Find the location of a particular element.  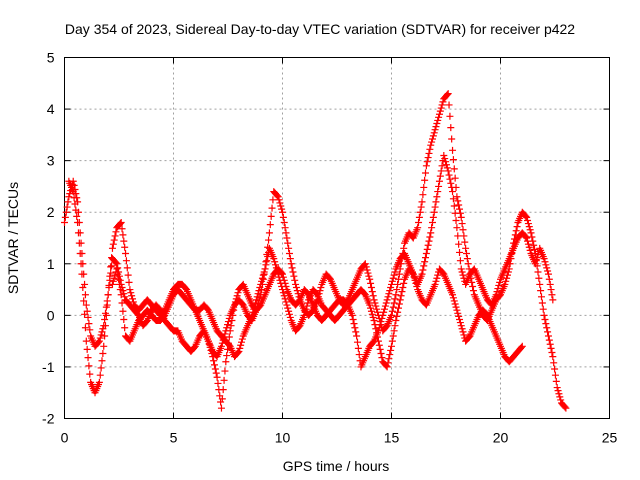

x-tick-label: 0 is located at coordinates (65, 438).